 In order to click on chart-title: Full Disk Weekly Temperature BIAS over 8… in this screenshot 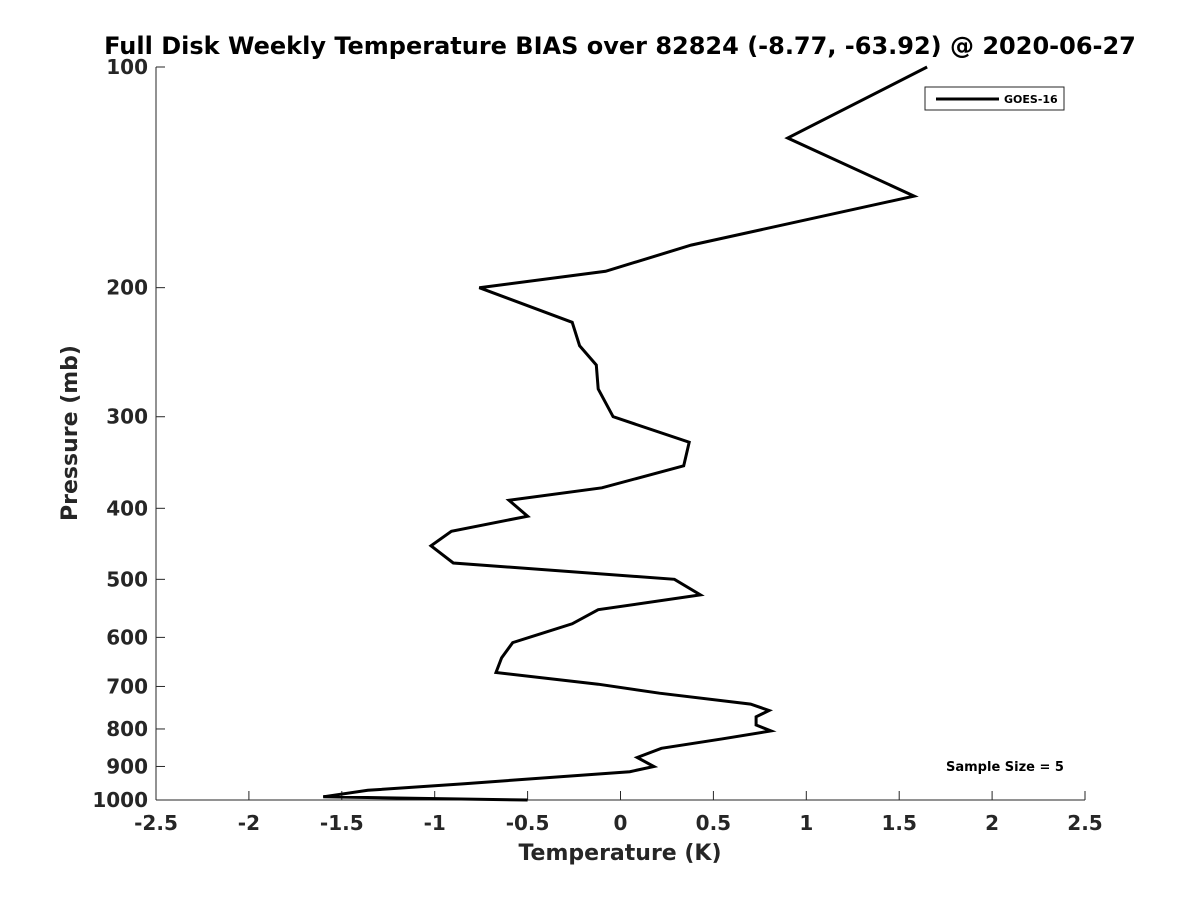, I will do `click(620, 46)`.